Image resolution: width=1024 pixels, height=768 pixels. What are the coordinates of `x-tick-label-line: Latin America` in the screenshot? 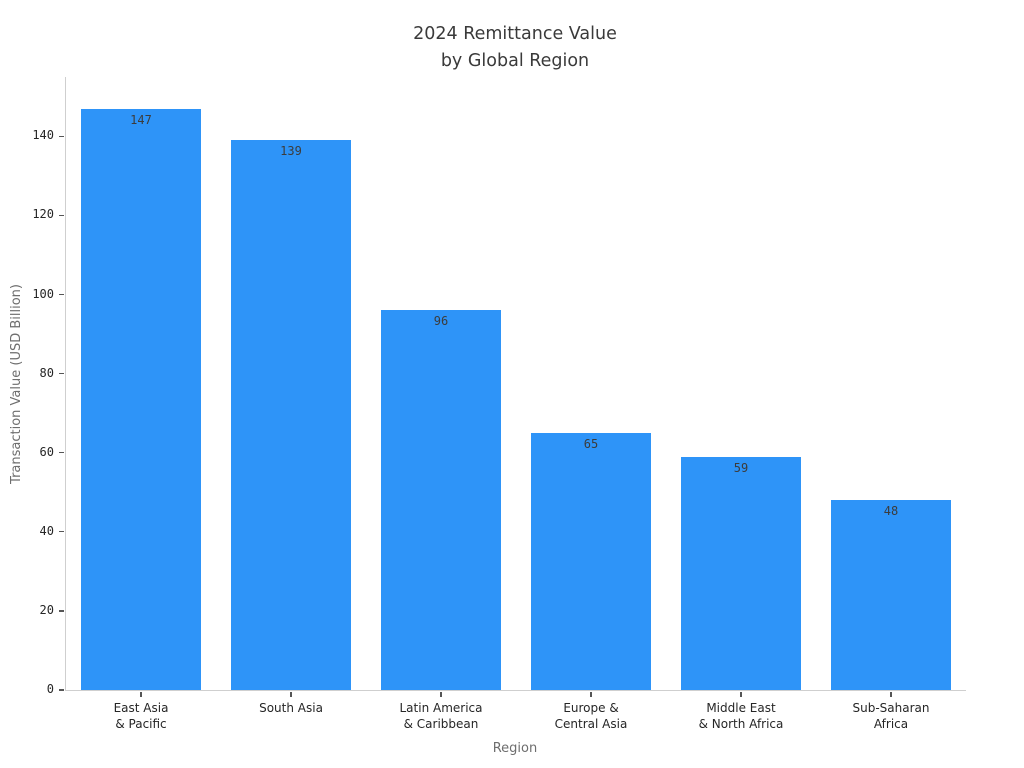 It's located at (441, 708).